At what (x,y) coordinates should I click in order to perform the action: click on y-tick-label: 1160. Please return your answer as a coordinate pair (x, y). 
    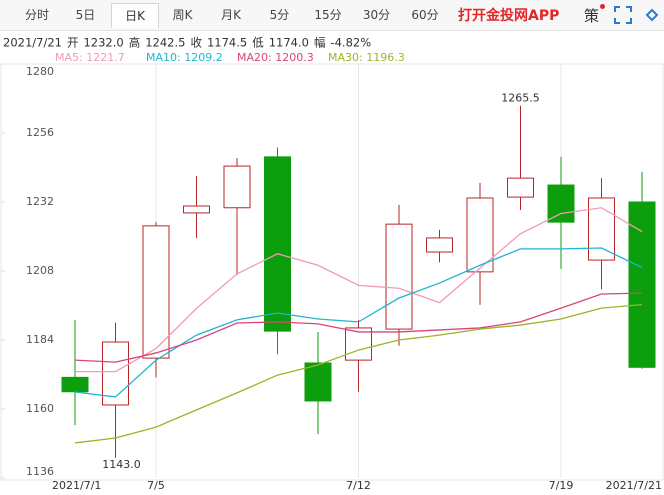
    Looking at the image, I should click on (40, 408).